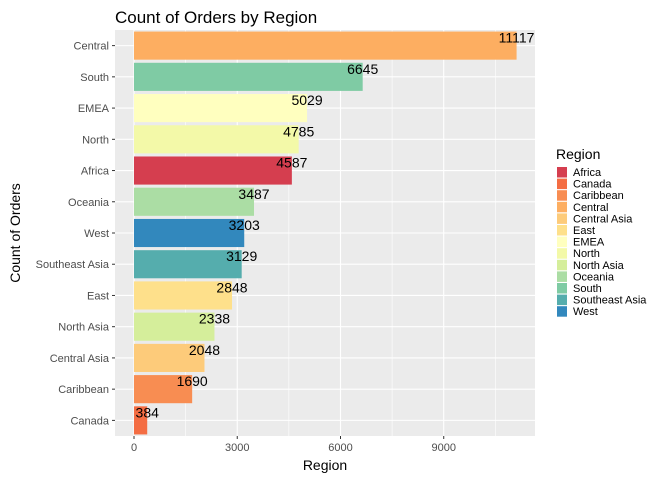 The image size is (672, 480). Describe the element at coordinates (293, 445) in the screenshot. I see `x-axis-ticks: 0 3000 6000 9000` at that location.